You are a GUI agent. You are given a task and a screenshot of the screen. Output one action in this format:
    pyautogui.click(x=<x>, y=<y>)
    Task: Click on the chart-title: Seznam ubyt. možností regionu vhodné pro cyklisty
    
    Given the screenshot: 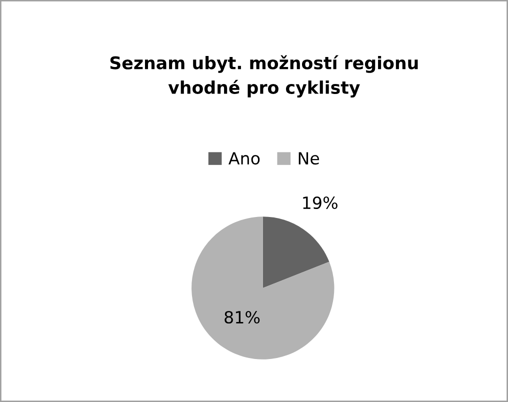 What is the action you would take?
    pyautogui.click(x=264, y=76)
    